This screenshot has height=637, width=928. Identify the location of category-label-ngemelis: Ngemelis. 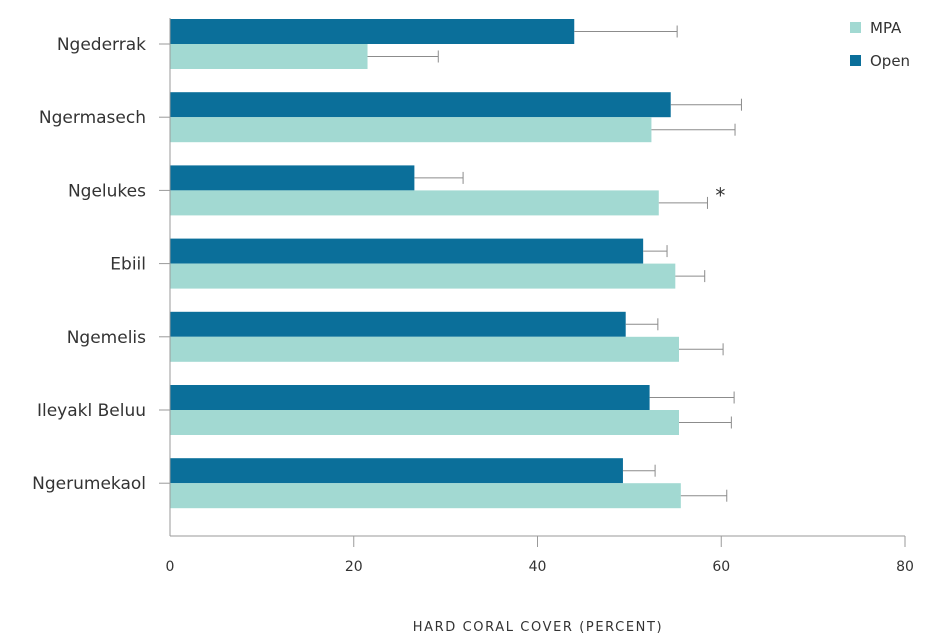
(106, 338).